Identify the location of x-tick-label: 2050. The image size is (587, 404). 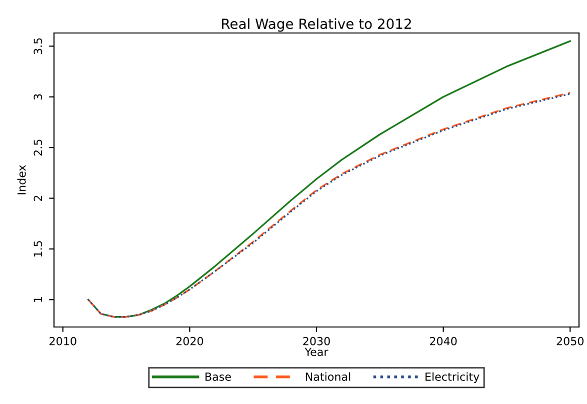
(570, 341).